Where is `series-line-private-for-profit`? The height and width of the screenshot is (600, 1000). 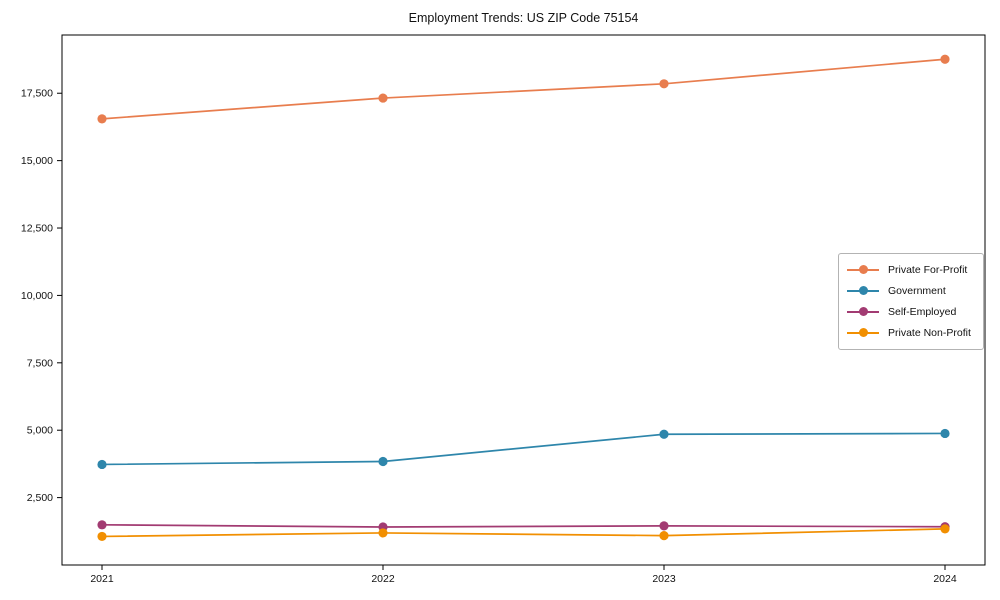 series-line-private-for-profit is located at coordinates (523, 89).